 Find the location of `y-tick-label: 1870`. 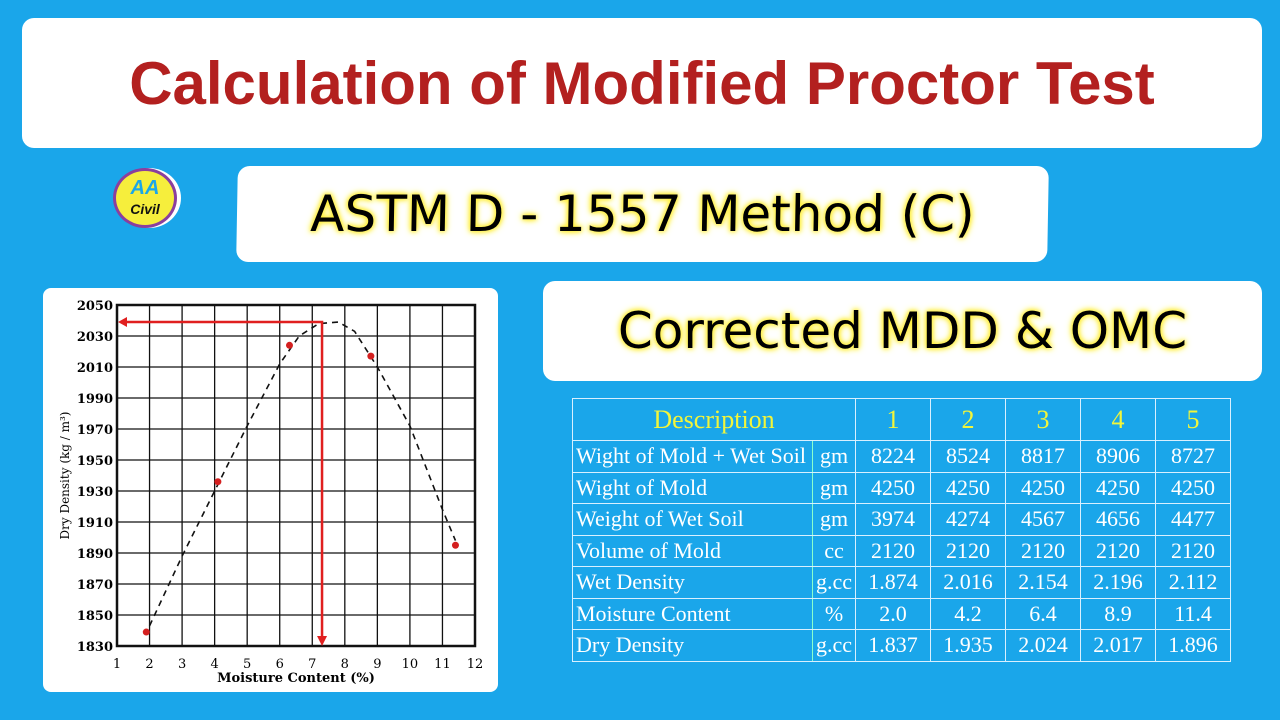

y-tick-label: 1870 is located at coordinates (95, 585).